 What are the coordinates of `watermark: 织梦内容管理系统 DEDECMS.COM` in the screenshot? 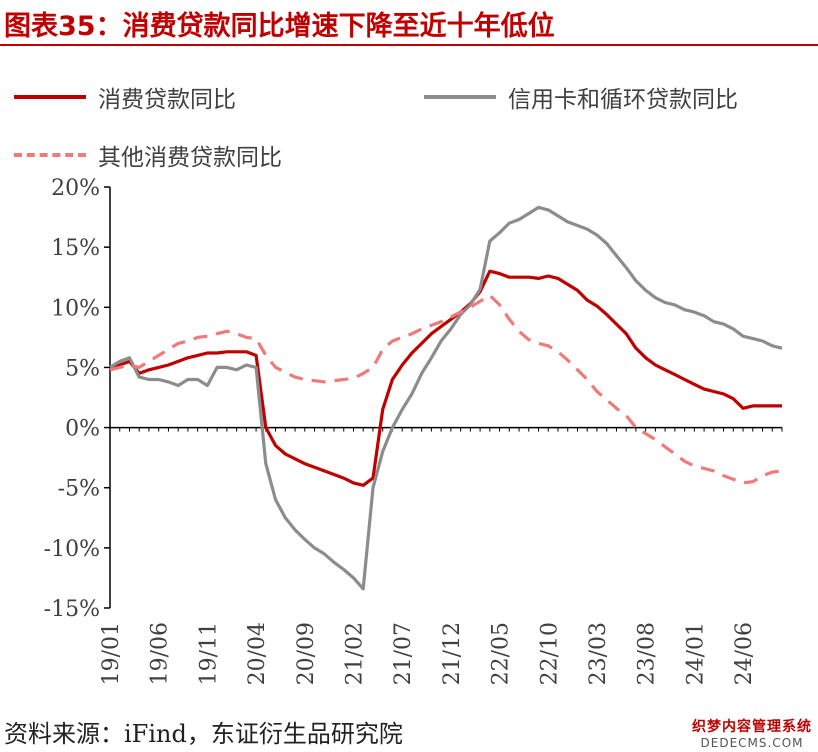 It's located at (752, 733).